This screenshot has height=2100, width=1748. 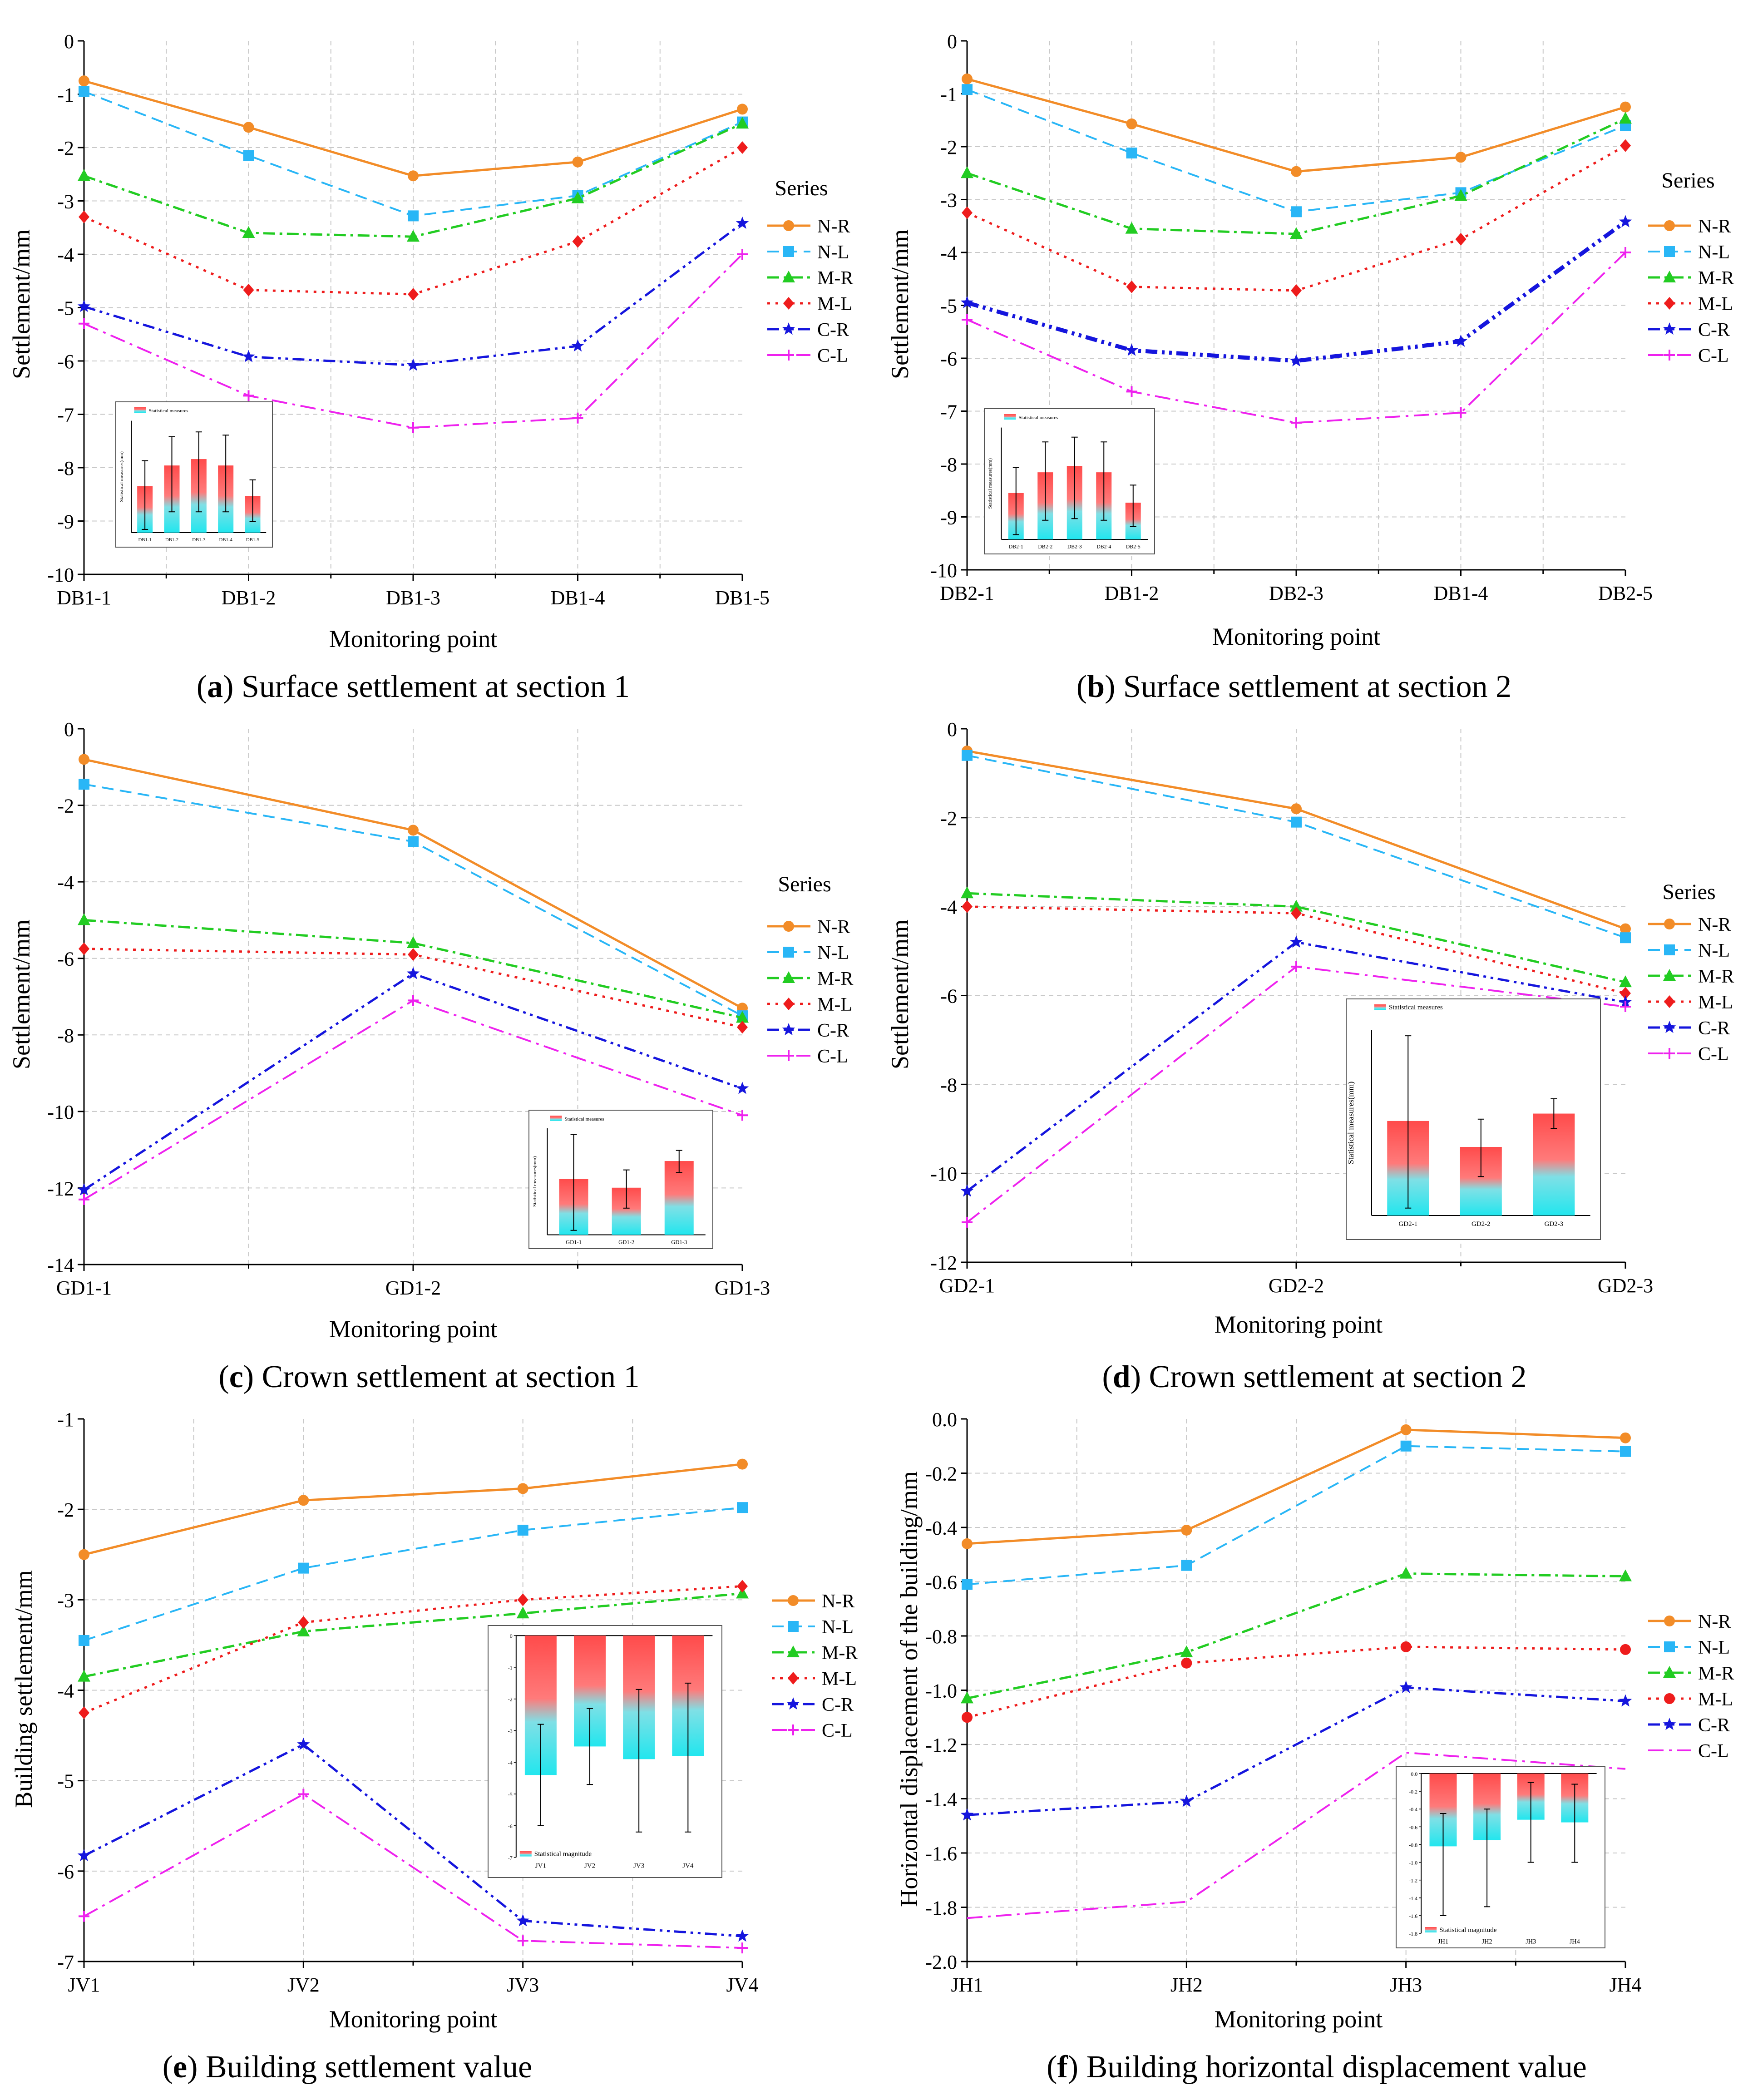 I want to click on panel-e-legend-marker-C-L, so click(x=793, y=1730).